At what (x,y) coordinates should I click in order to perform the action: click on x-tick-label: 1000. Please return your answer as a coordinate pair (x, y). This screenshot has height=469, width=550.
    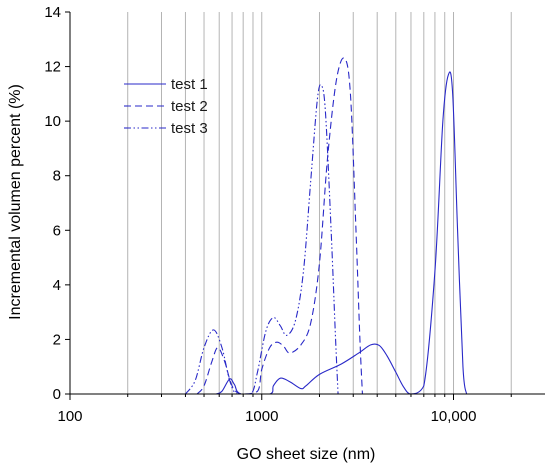
    Looking at the image, I should click on (261, 416).